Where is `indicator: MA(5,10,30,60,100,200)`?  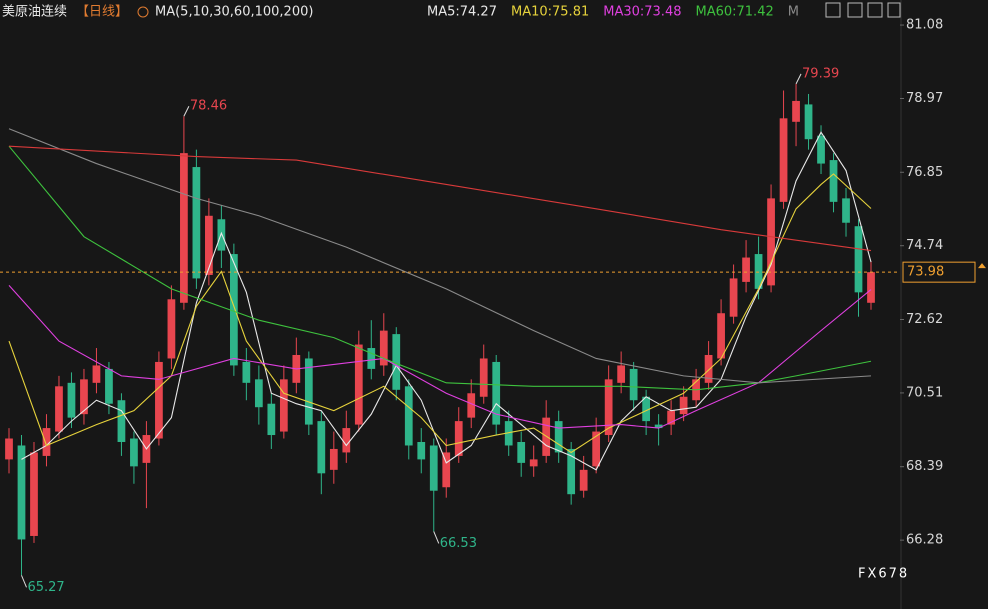 indicator: MA(5,10,30,60,100,200) is located at coordinates (234, 12).